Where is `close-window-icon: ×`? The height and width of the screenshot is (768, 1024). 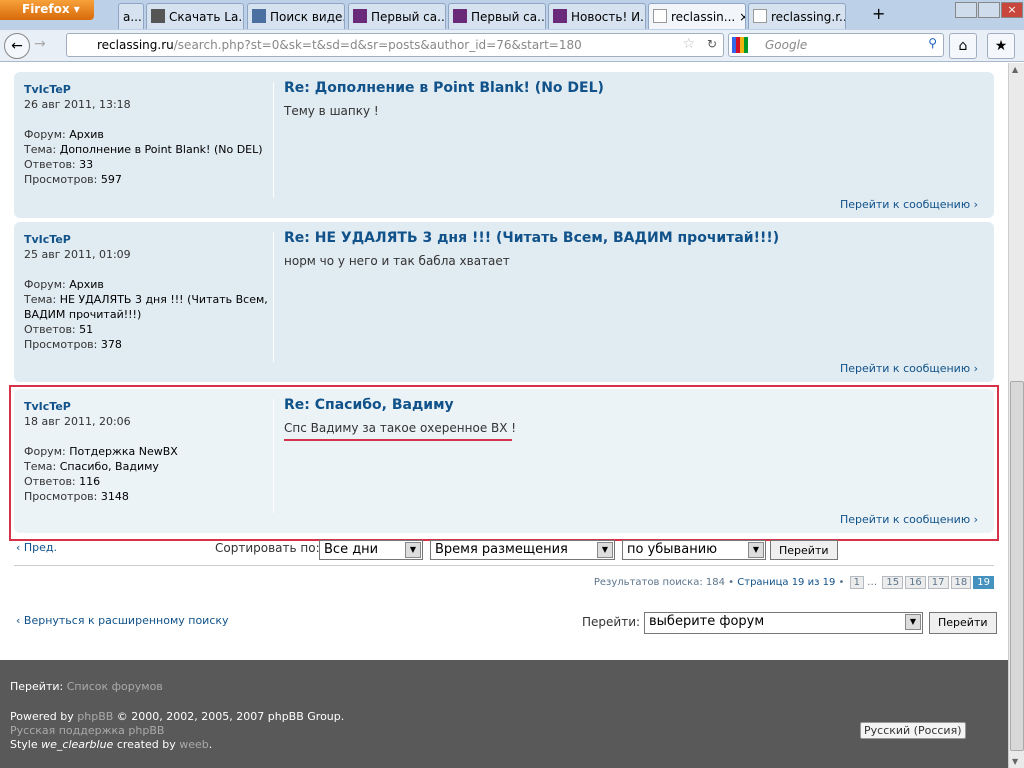 close-window-icon: × is located at coordinates (1012, 10).